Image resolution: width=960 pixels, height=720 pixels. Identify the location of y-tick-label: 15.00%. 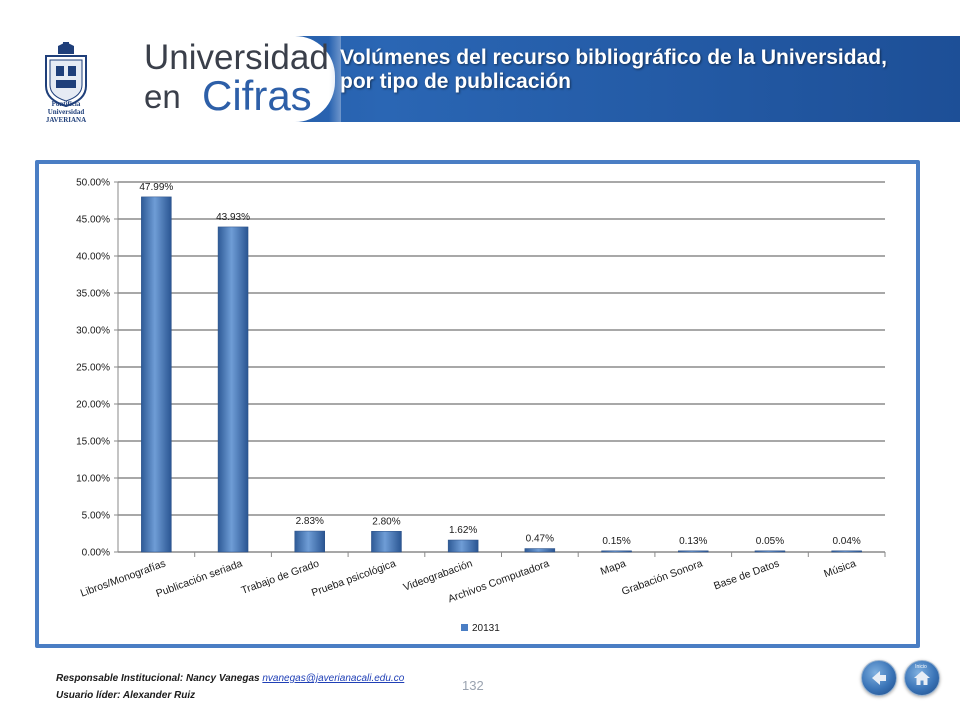
(93, 442).